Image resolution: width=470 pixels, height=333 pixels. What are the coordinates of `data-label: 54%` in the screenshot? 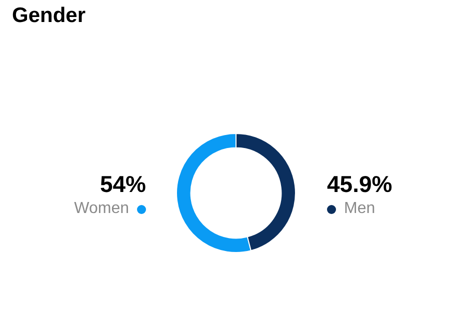 It's located at (122, 184).